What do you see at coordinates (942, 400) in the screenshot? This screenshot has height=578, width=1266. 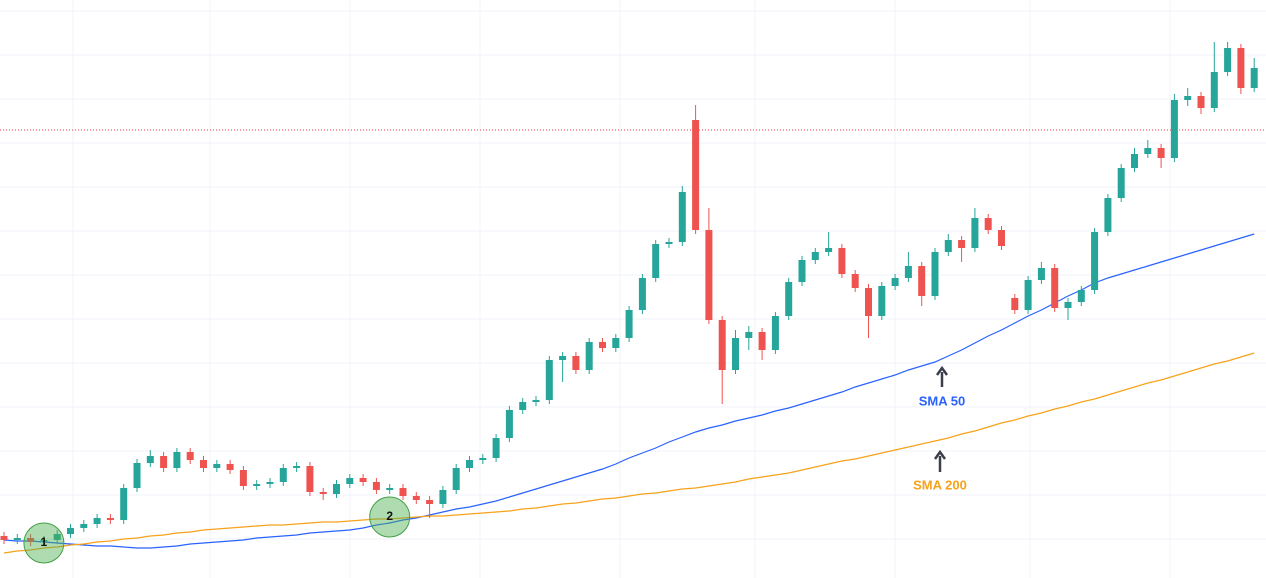 I see `series-label: SMA 50` at bounding box center [942, 400].